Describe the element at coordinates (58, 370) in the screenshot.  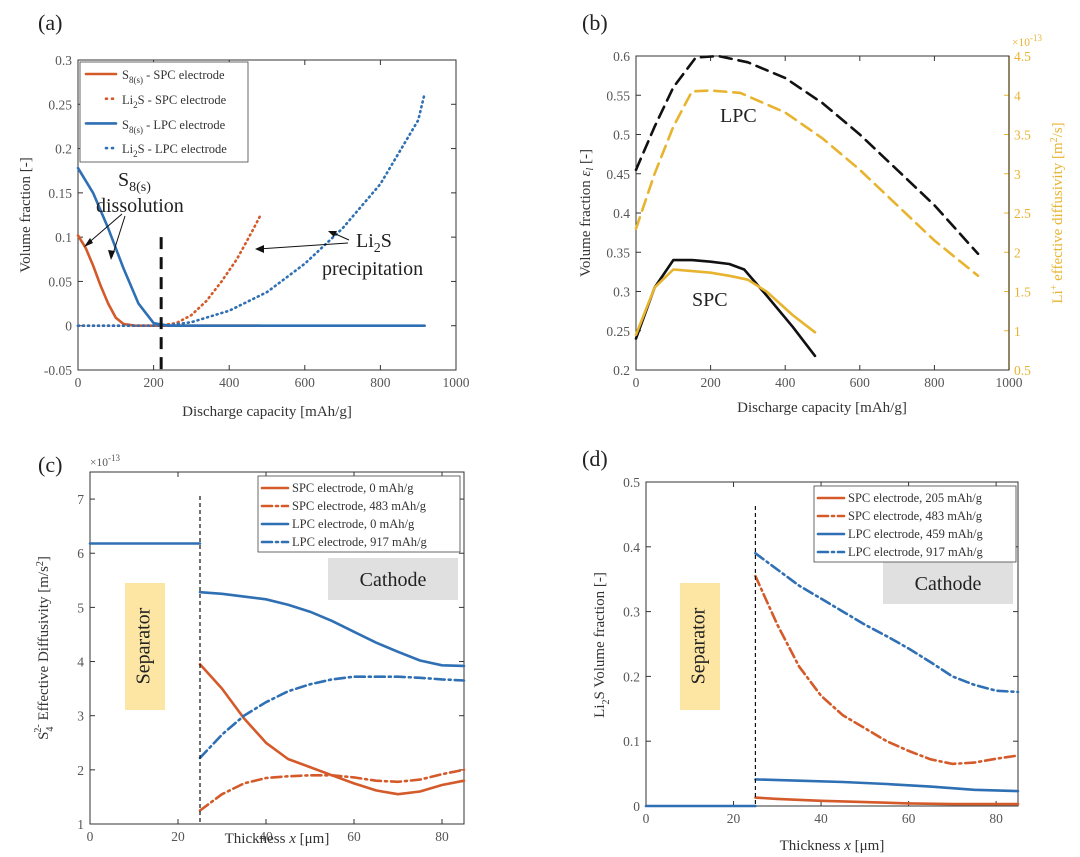
I see `y-tick-label: -0.05` at that location.